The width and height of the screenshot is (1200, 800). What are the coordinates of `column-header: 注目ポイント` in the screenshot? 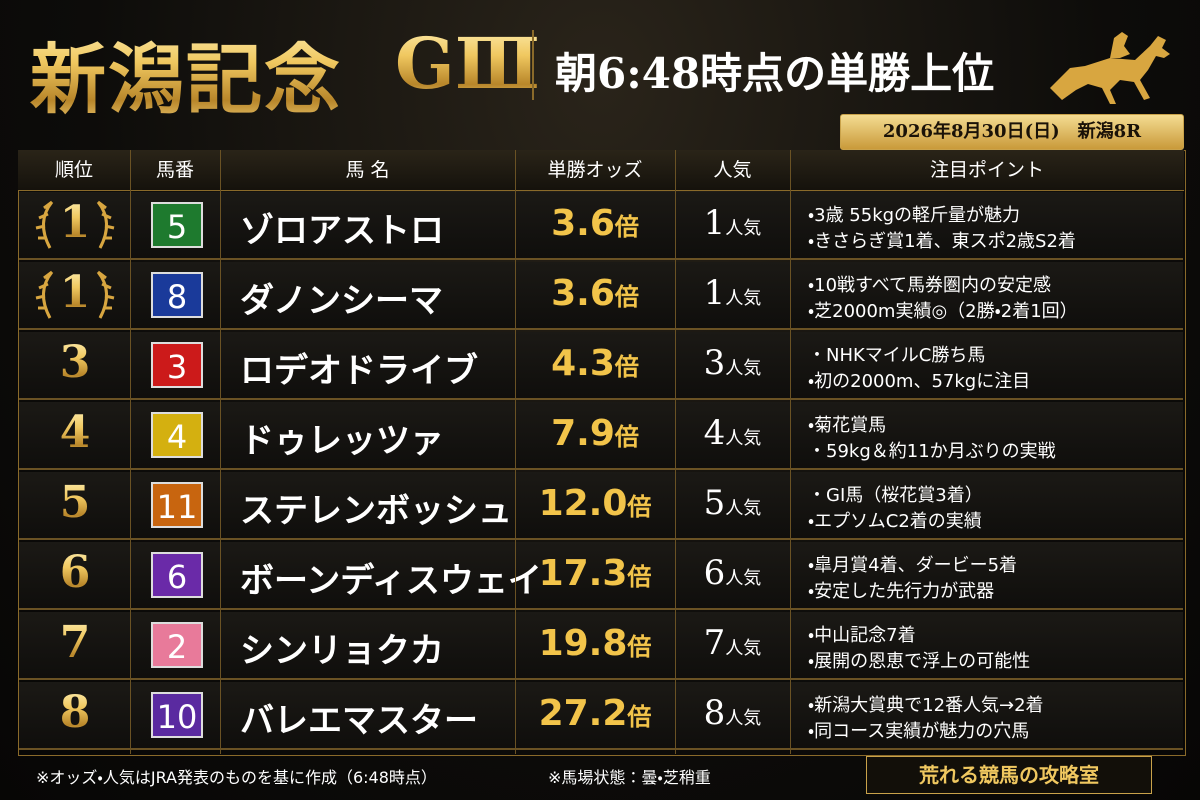 It's located at (986, 170).